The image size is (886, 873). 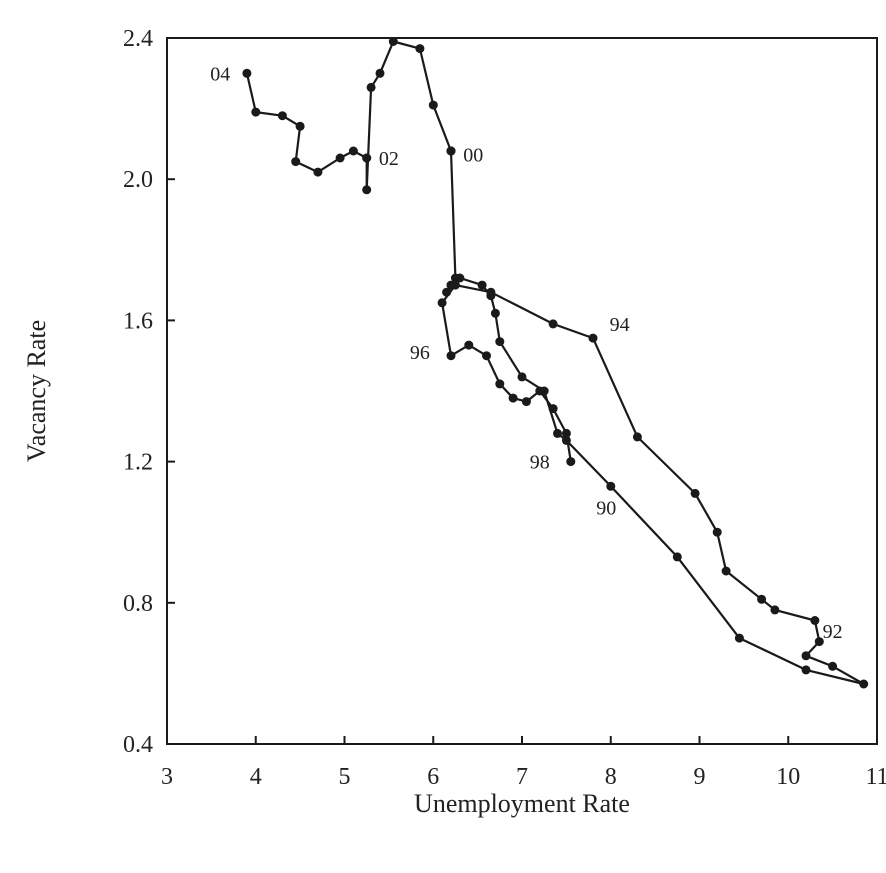 What do you see at coordinates (389, 159) in the screenshot?
I see `year-label: 02` at bounding box center [389, 159].